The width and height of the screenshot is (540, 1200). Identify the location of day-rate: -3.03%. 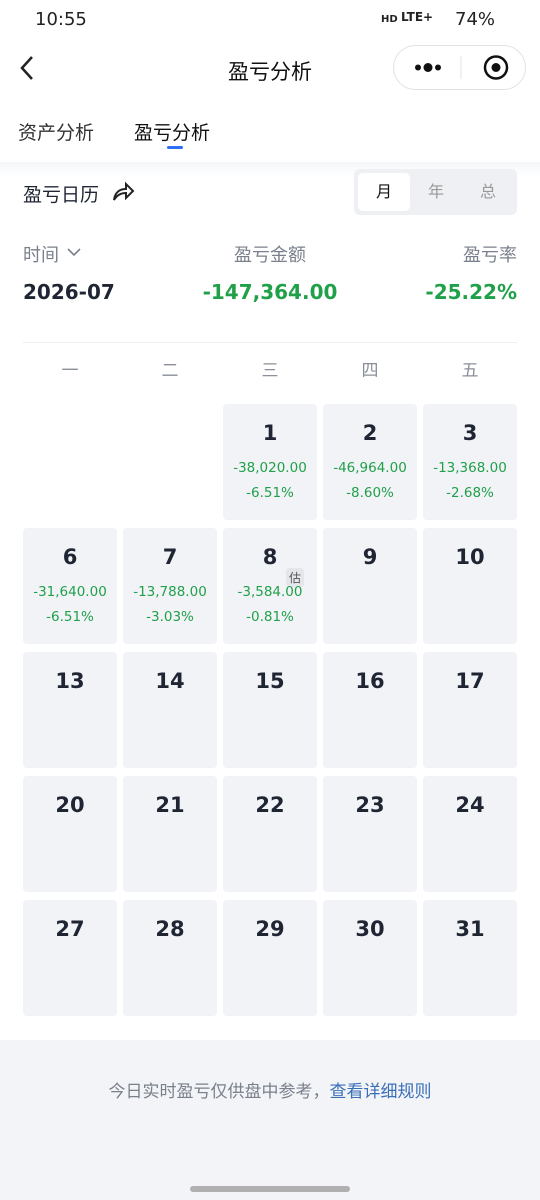
(170, 617).